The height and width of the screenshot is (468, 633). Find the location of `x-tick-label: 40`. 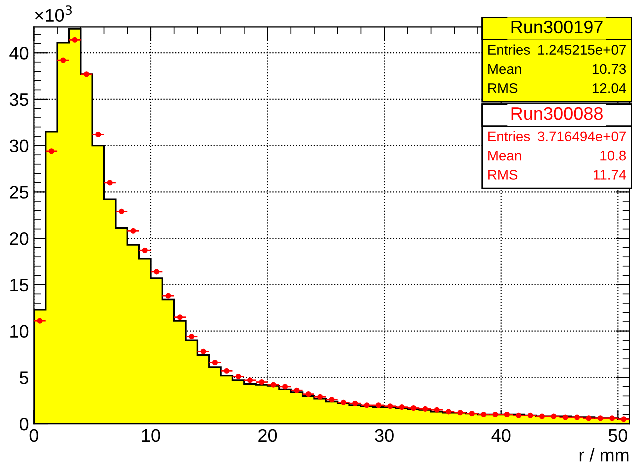

x-tick-label: 40 is located at coordinates (501, 435).